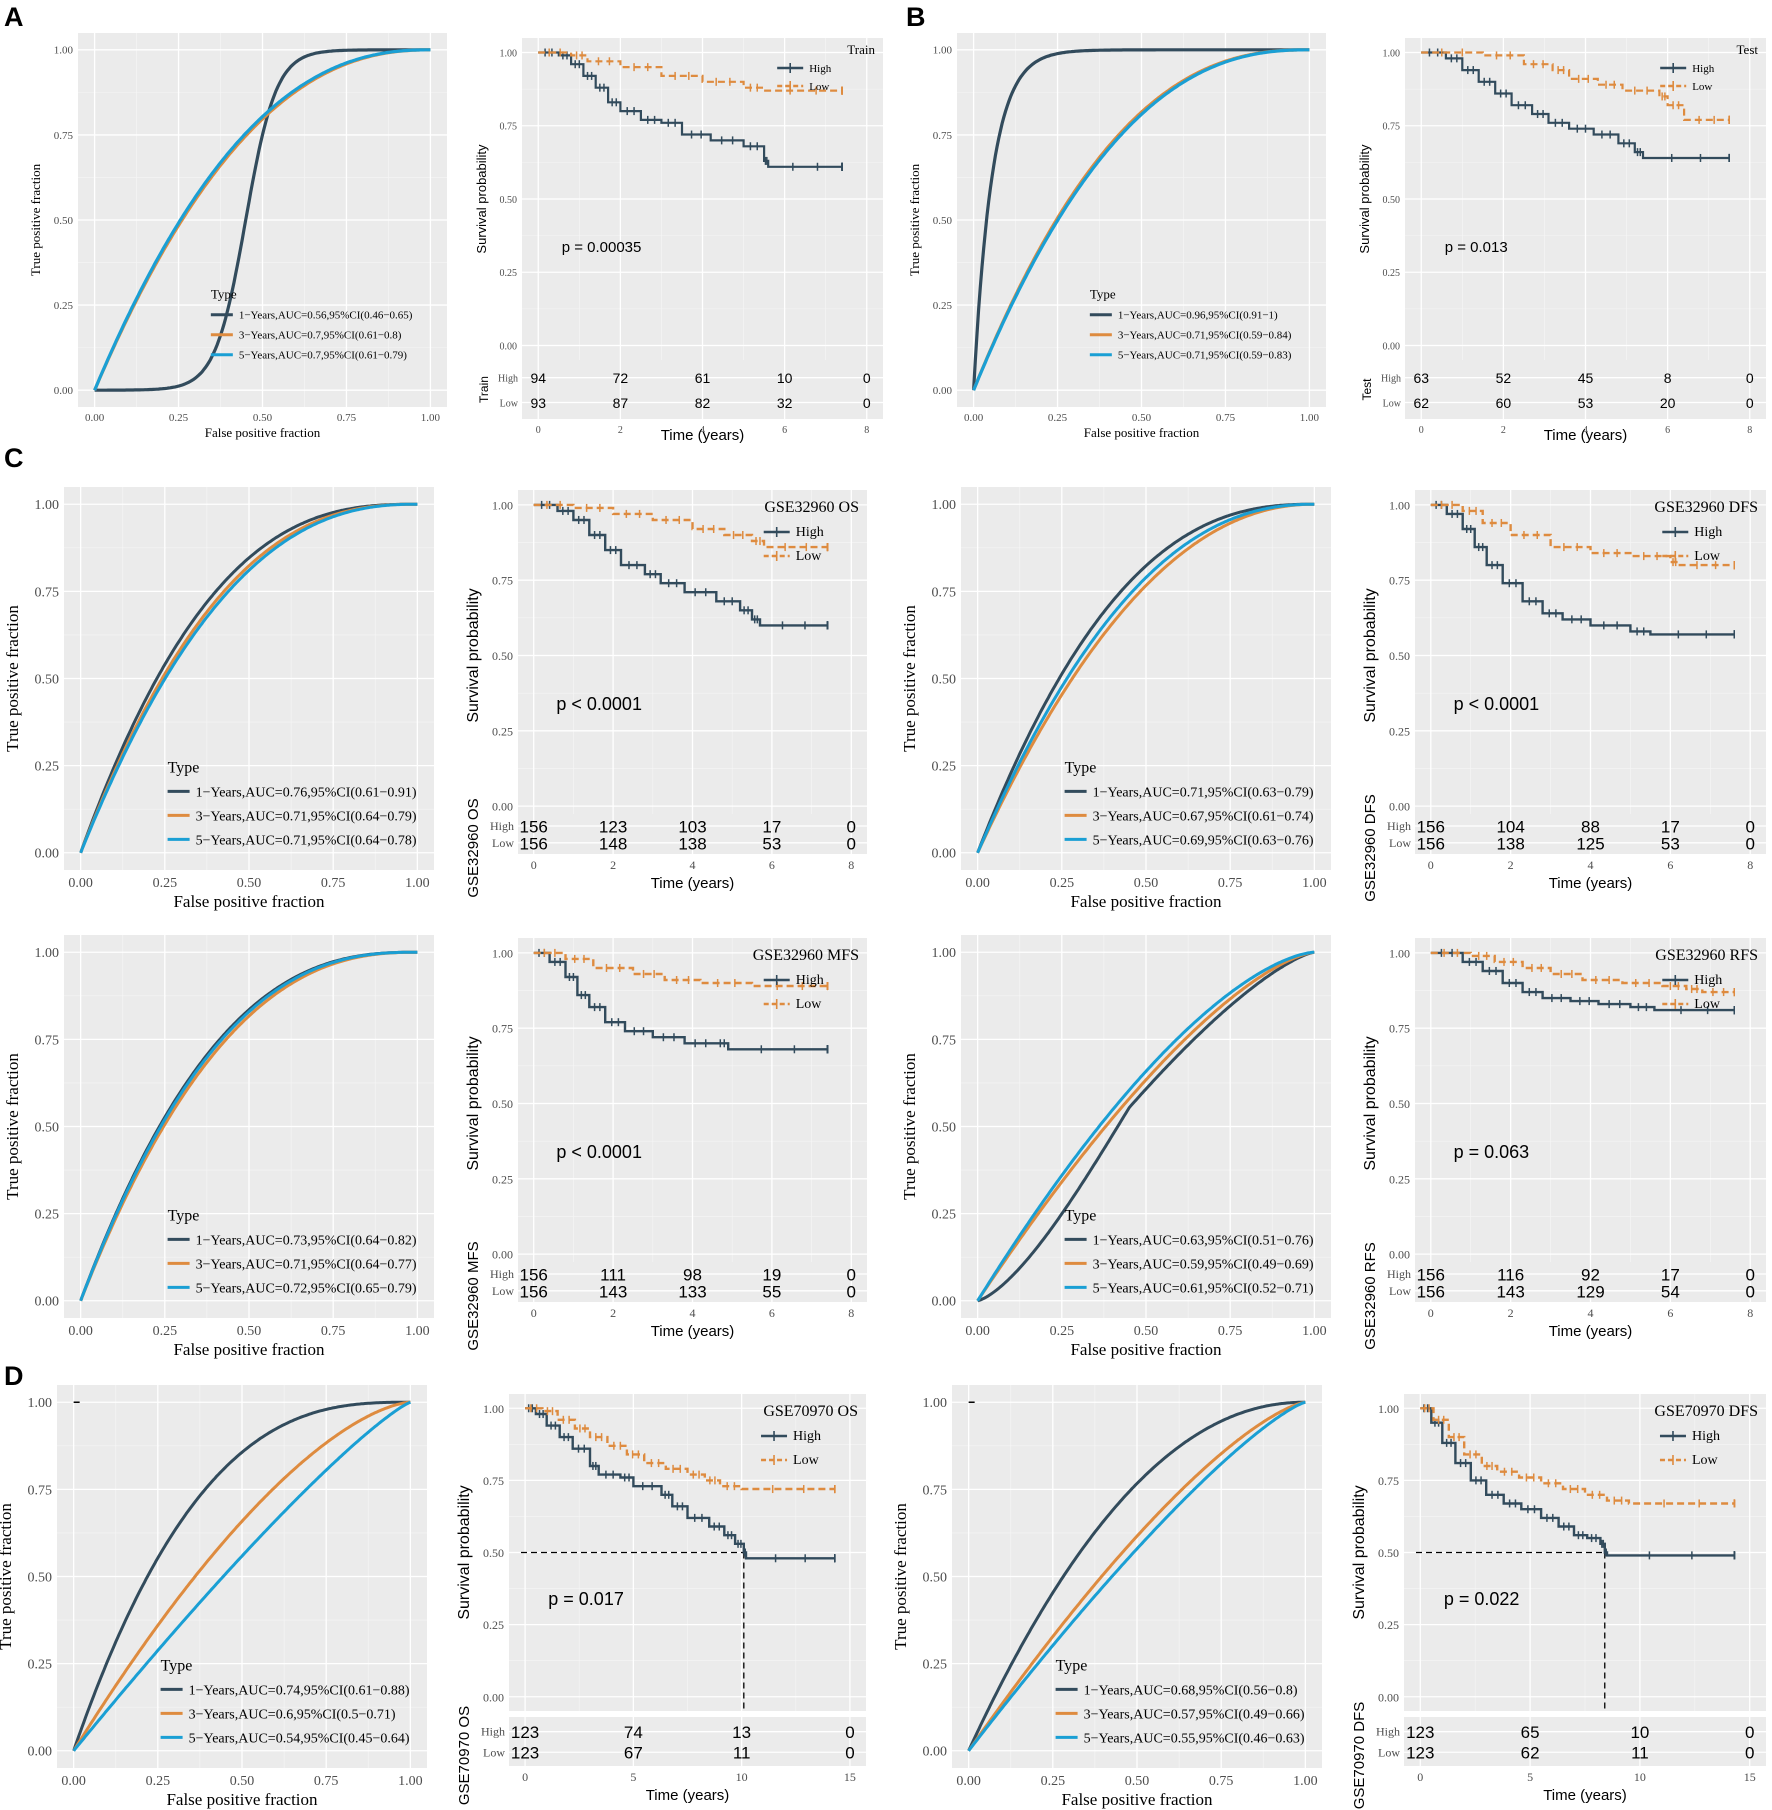 The width and height of the screenshot is (1772, 1810). I want to click on risk-table-axis-label: Test, so click(1367, 389).